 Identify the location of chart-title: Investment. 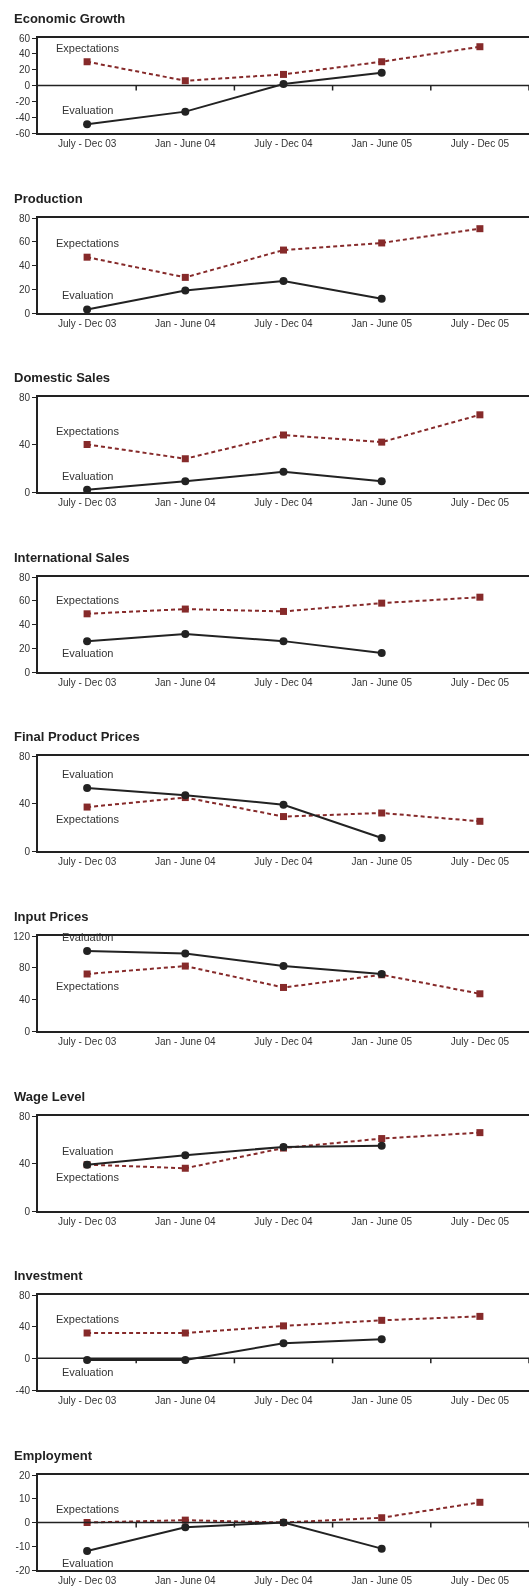
(49, 1275).